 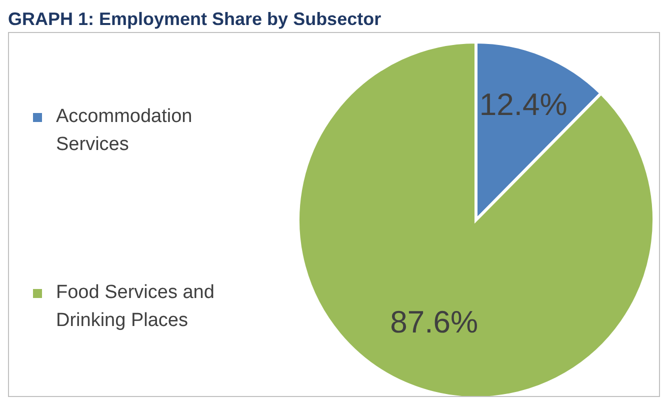 What do you see at coordinates (125, 131) in the screenshot?
I see `legend-label: Accommodation Services` at bounding box center [125, 131].